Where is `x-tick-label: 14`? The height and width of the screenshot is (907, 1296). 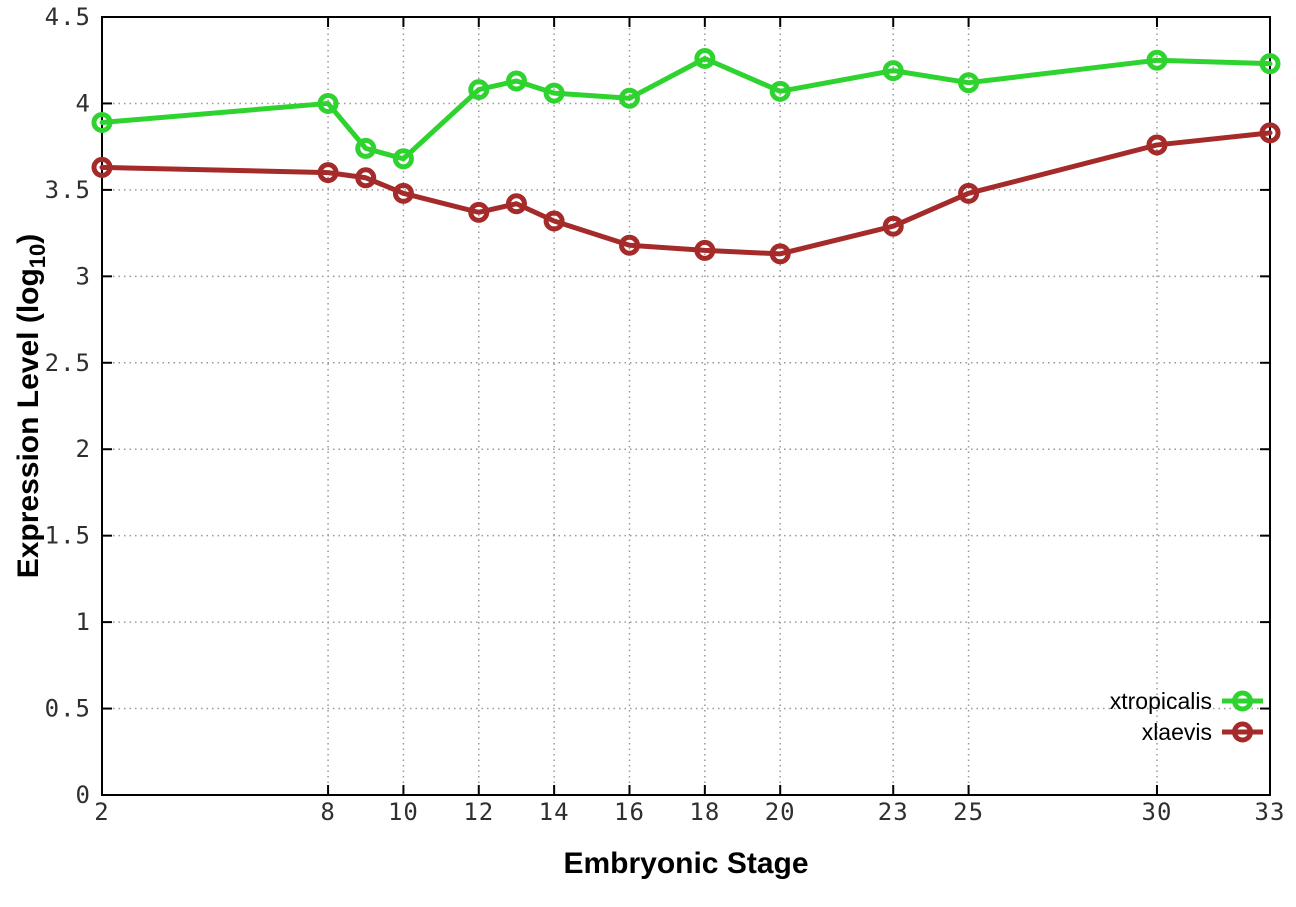
x-tick-label: 14 is located at coordinates (554, 812).